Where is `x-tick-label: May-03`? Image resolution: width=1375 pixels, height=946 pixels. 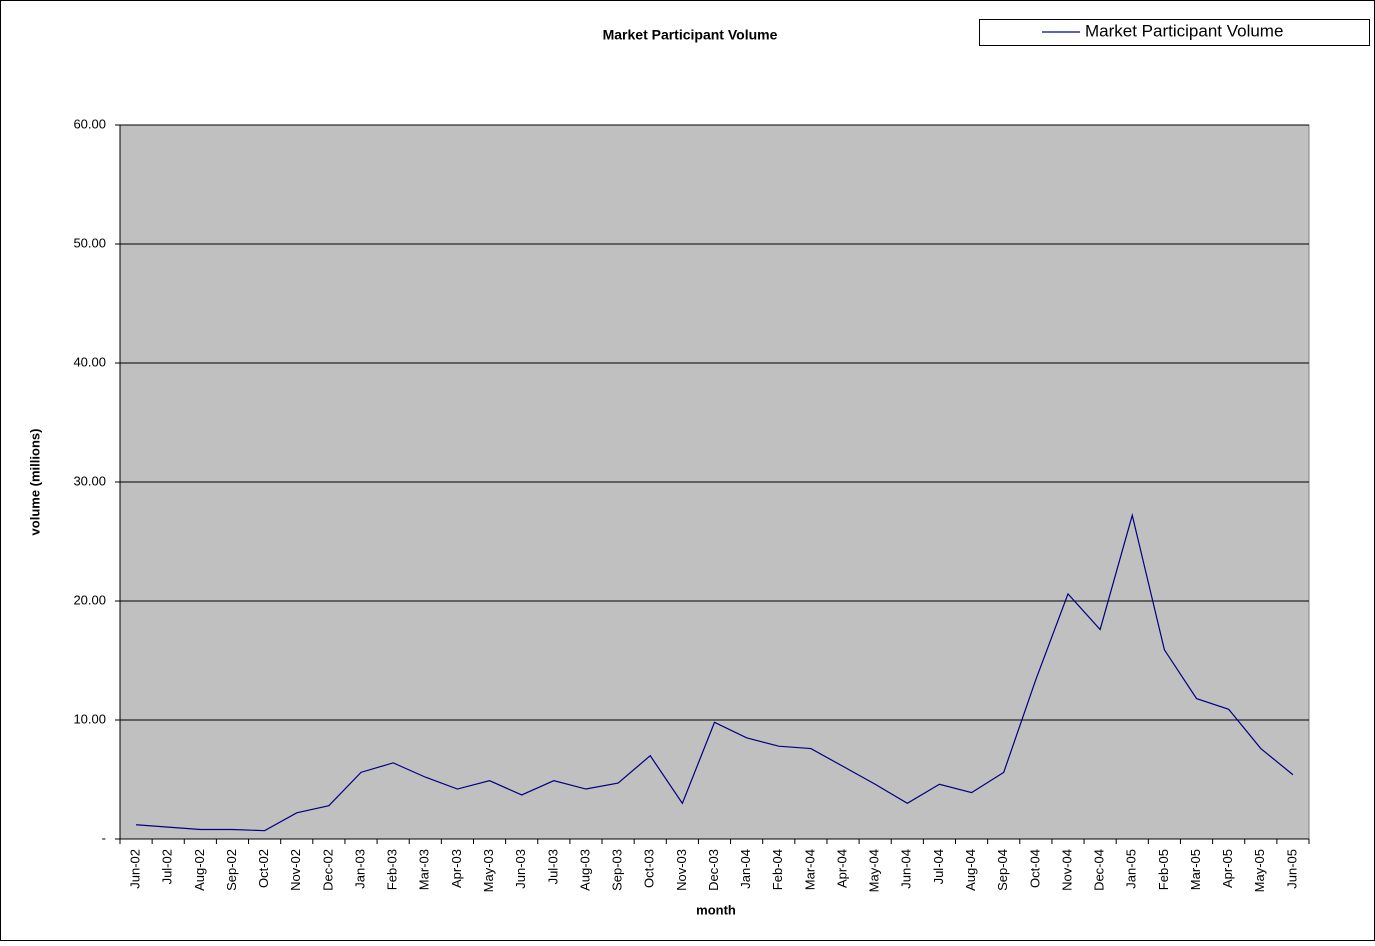 x-tick-label: May-03 is located at coordinates (488, 870).